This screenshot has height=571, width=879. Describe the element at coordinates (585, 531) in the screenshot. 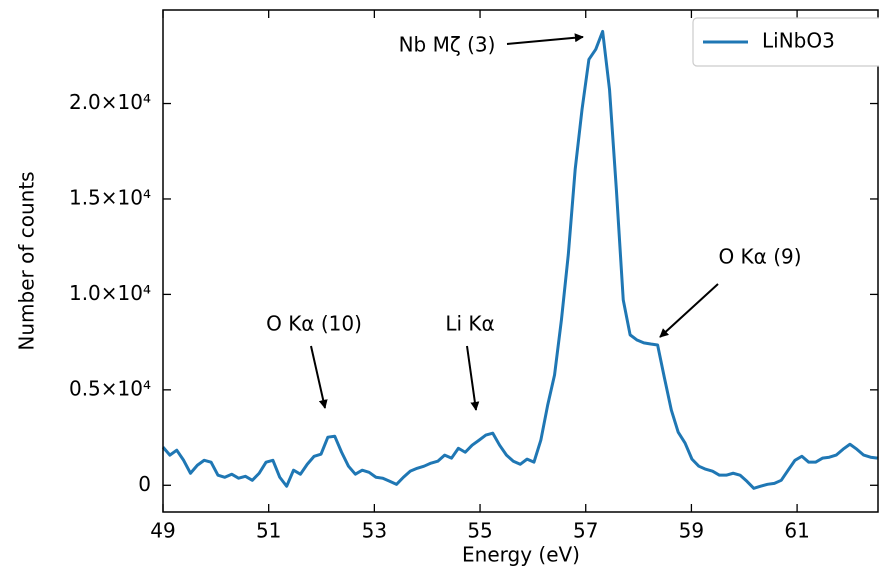

I see `x-tick-label: 57` at that location.